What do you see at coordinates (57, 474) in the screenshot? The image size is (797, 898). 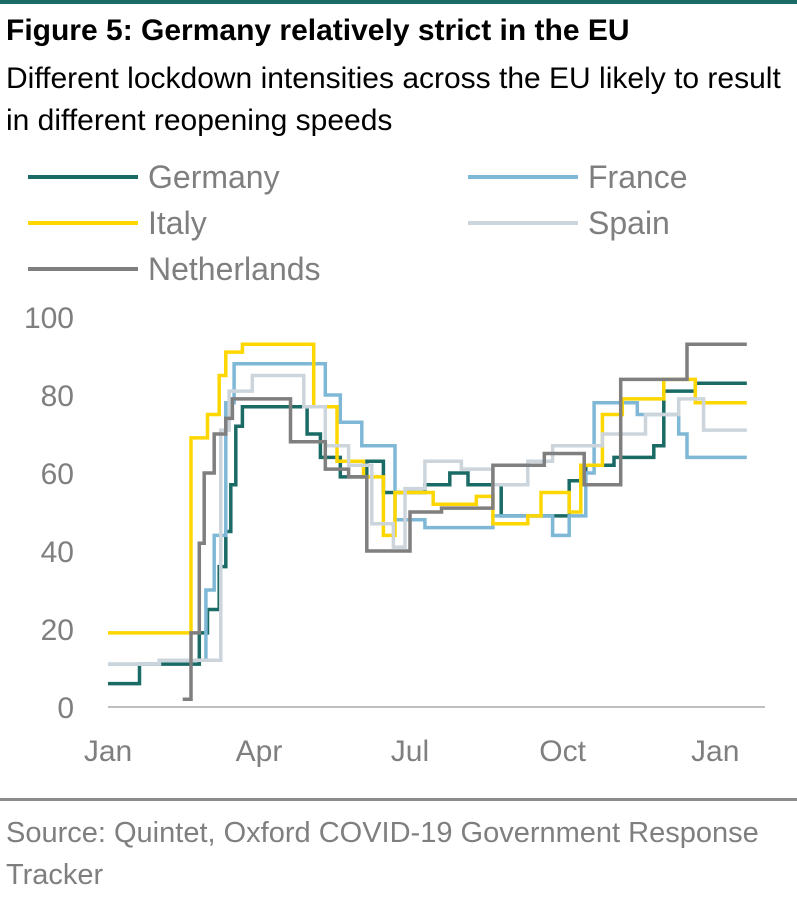 I see `y-tick-label-3: 60` at bounding box center [57, 474].